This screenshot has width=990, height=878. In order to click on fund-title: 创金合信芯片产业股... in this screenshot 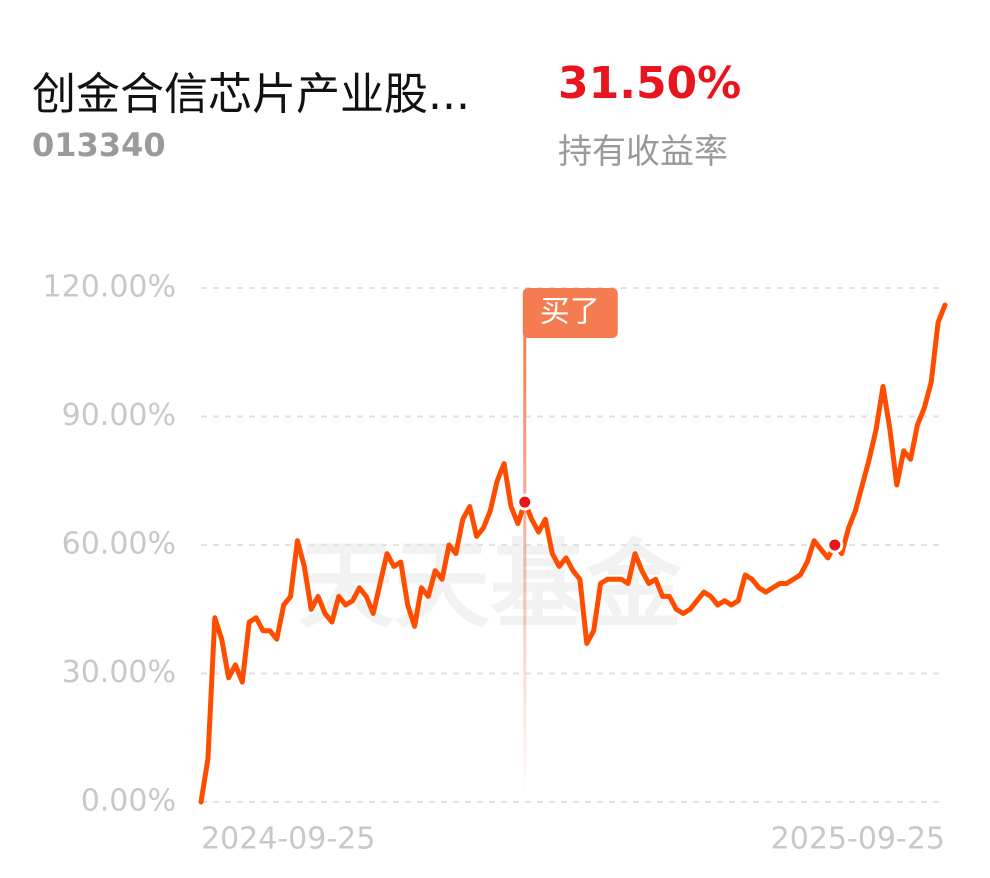, I will do `click(251, 94)`.